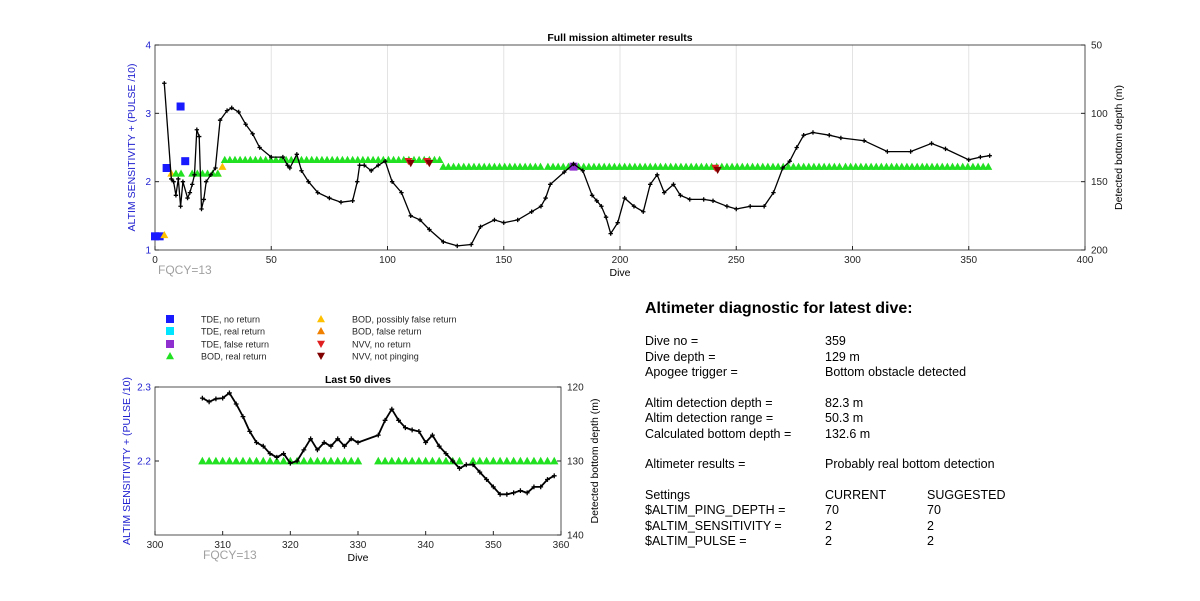 This screenshot has width=1200, height=601. Describe the element at coordinates (1099, 251) in the screenshot. I see `y2-tick-label: 200` at that location.